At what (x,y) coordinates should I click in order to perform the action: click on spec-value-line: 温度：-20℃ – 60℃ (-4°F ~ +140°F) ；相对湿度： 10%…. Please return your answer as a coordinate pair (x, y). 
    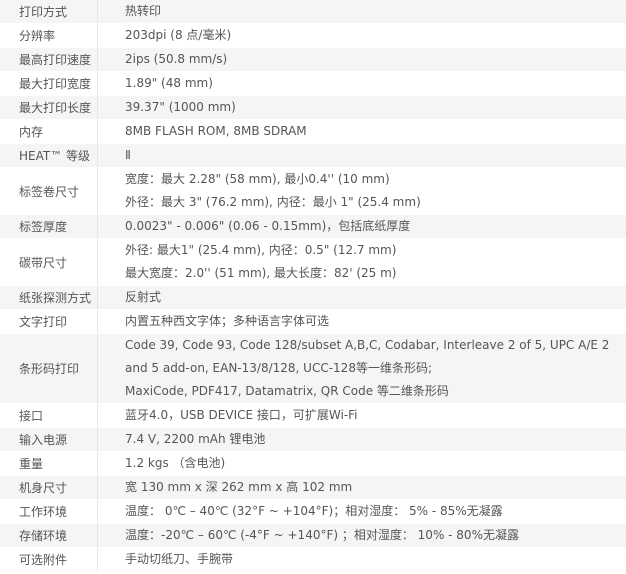
    Looking at the image, I should click on (322, 535).